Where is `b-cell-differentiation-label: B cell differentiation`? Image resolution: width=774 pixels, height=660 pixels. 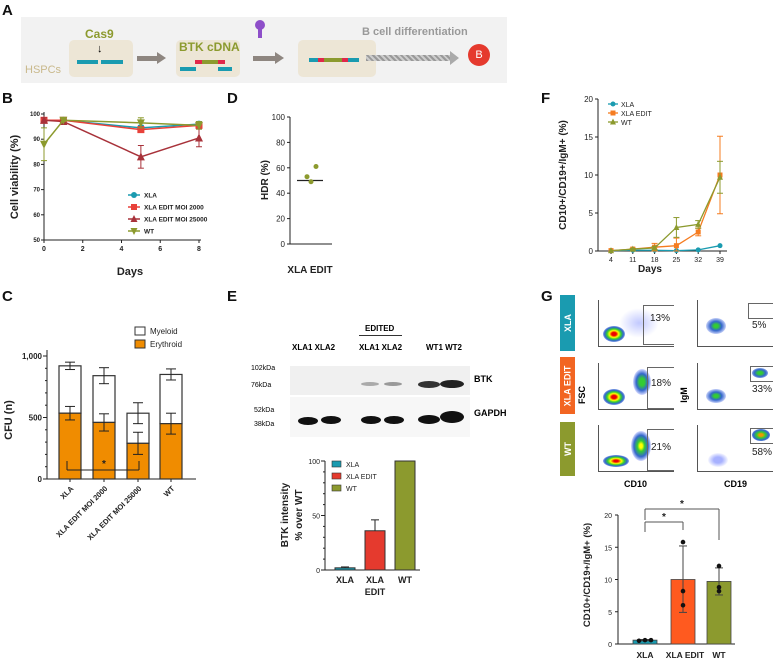 b-cell-differentiation-label: B cell differentiation is located at coordinates (415, 32).